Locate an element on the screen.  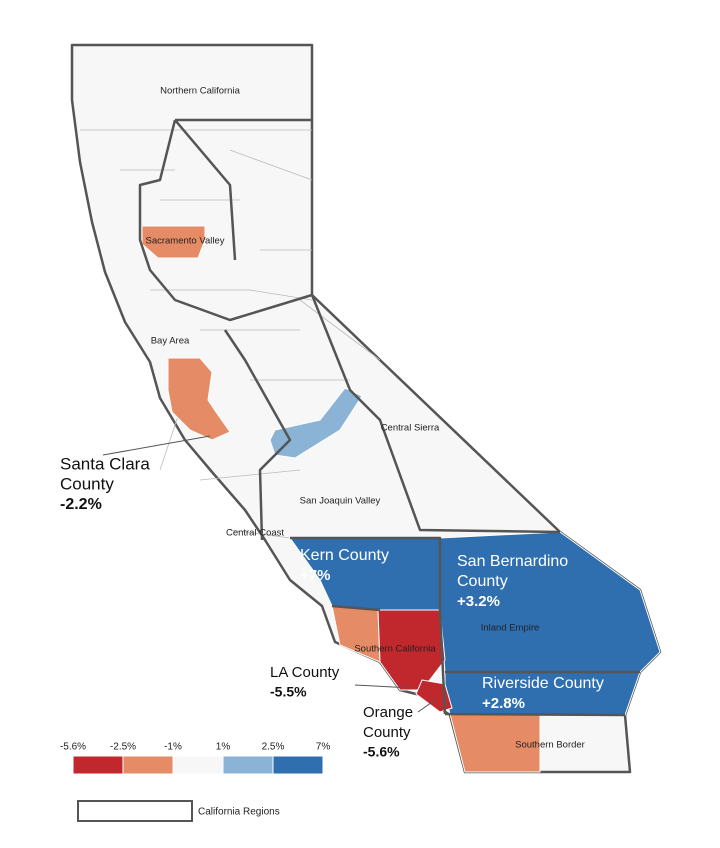
legend-tick: -5.6% is located at coordinates (73, 747).